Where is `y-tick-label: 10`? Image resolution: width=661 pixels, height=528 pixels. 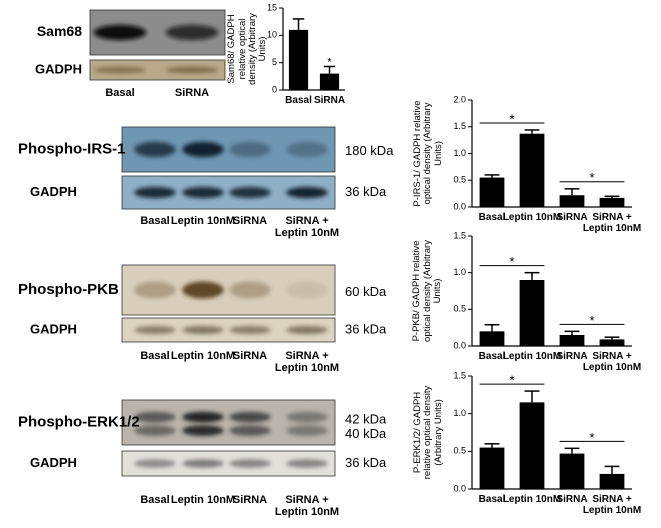 y-tick-label: 10 is located at coordinates (272, 35).